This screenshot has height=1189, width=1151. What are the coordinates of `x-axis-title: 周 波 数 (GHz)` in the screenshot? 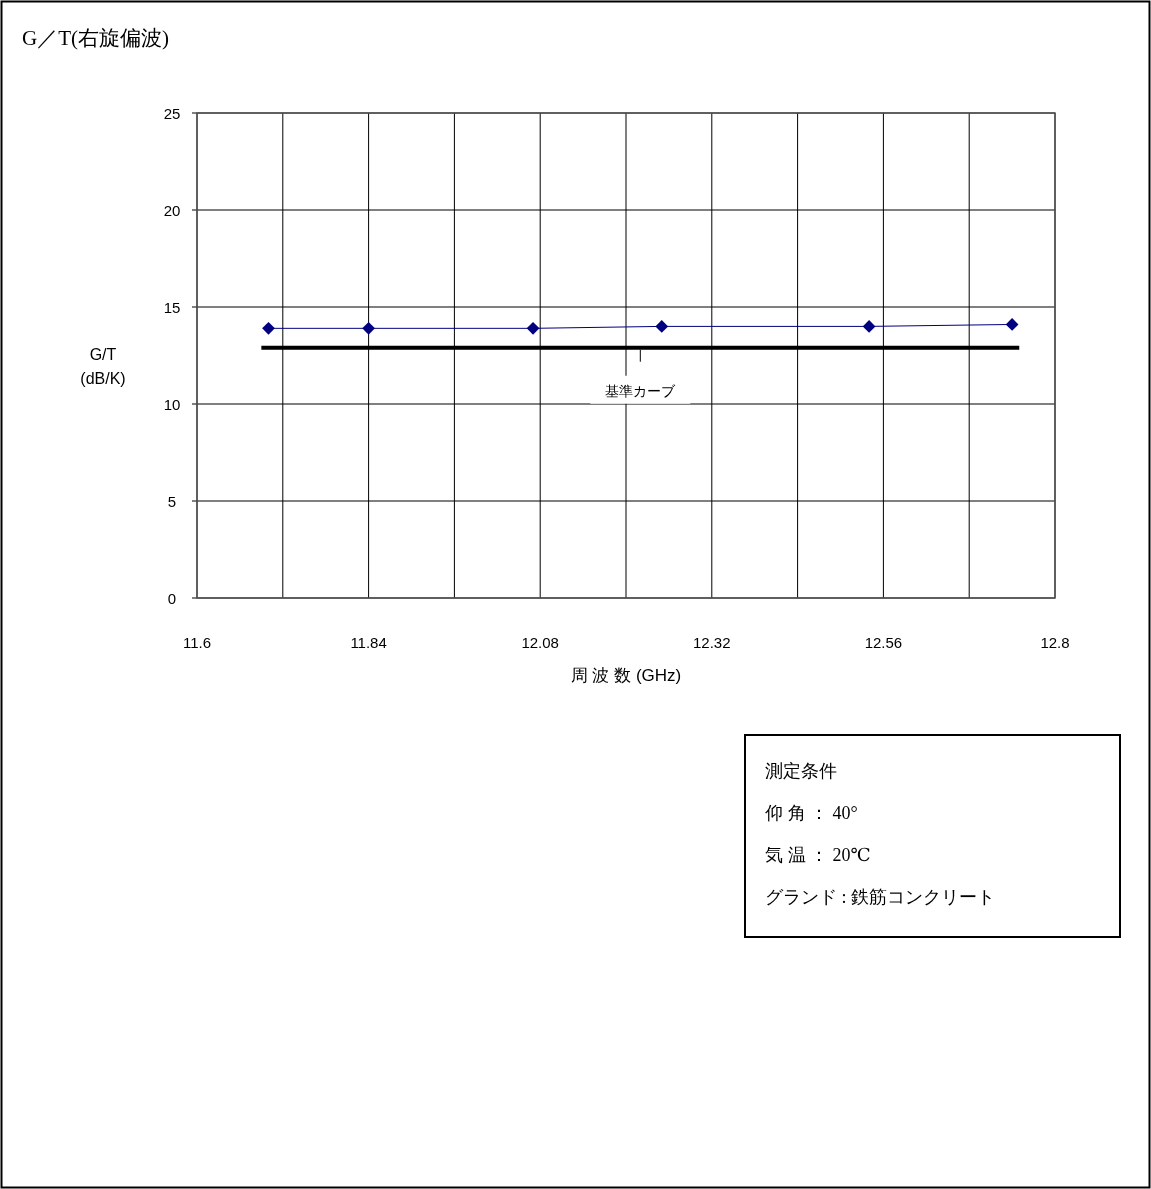 It's located at (626, 675).